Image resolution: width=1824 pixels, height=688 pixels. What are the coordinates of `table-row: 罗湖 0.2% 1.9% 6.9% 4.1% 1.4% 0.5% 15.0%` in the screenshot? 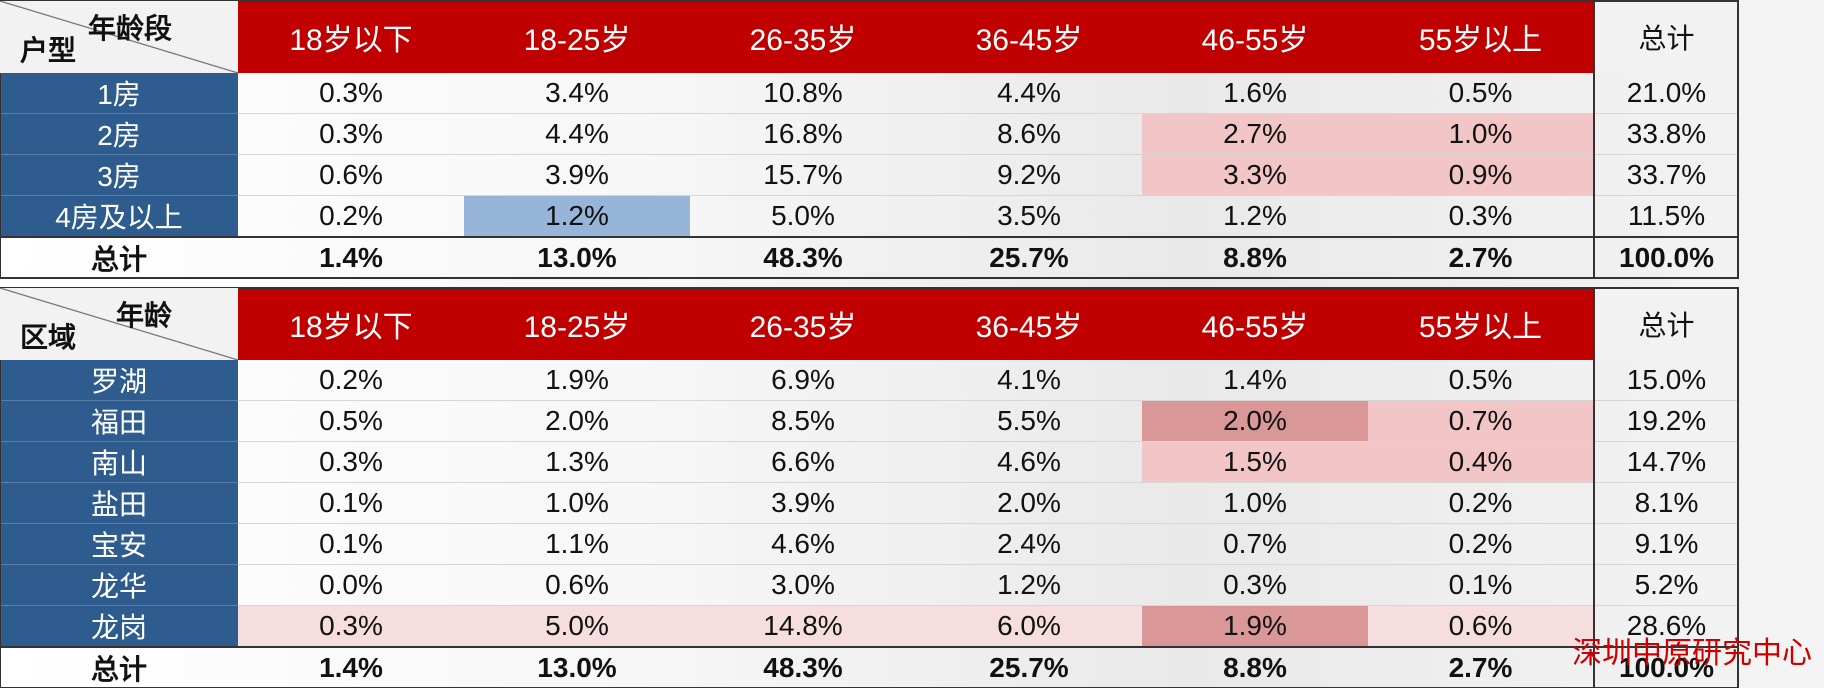 It's located at (869, 380).